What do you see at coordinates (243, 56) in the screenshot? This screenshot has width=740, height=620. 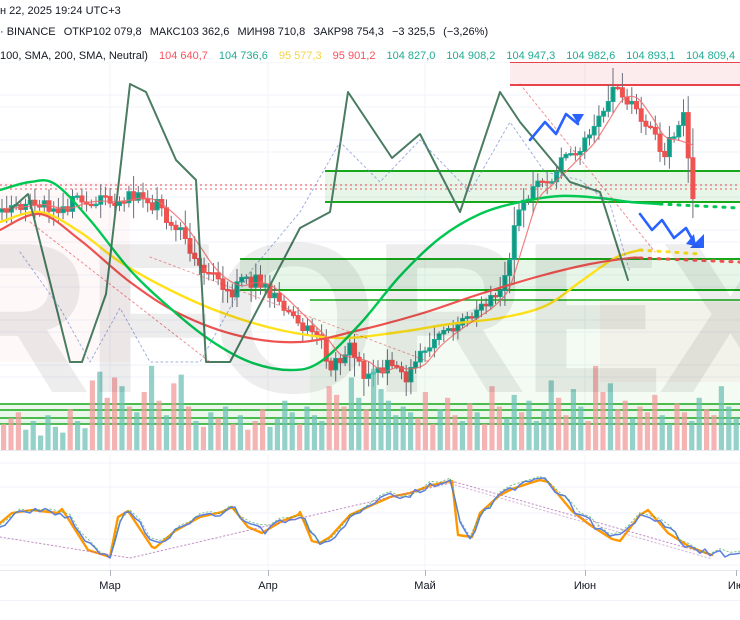 I see `indicator-value: 104 736,6` at bounding box center [243, 56].